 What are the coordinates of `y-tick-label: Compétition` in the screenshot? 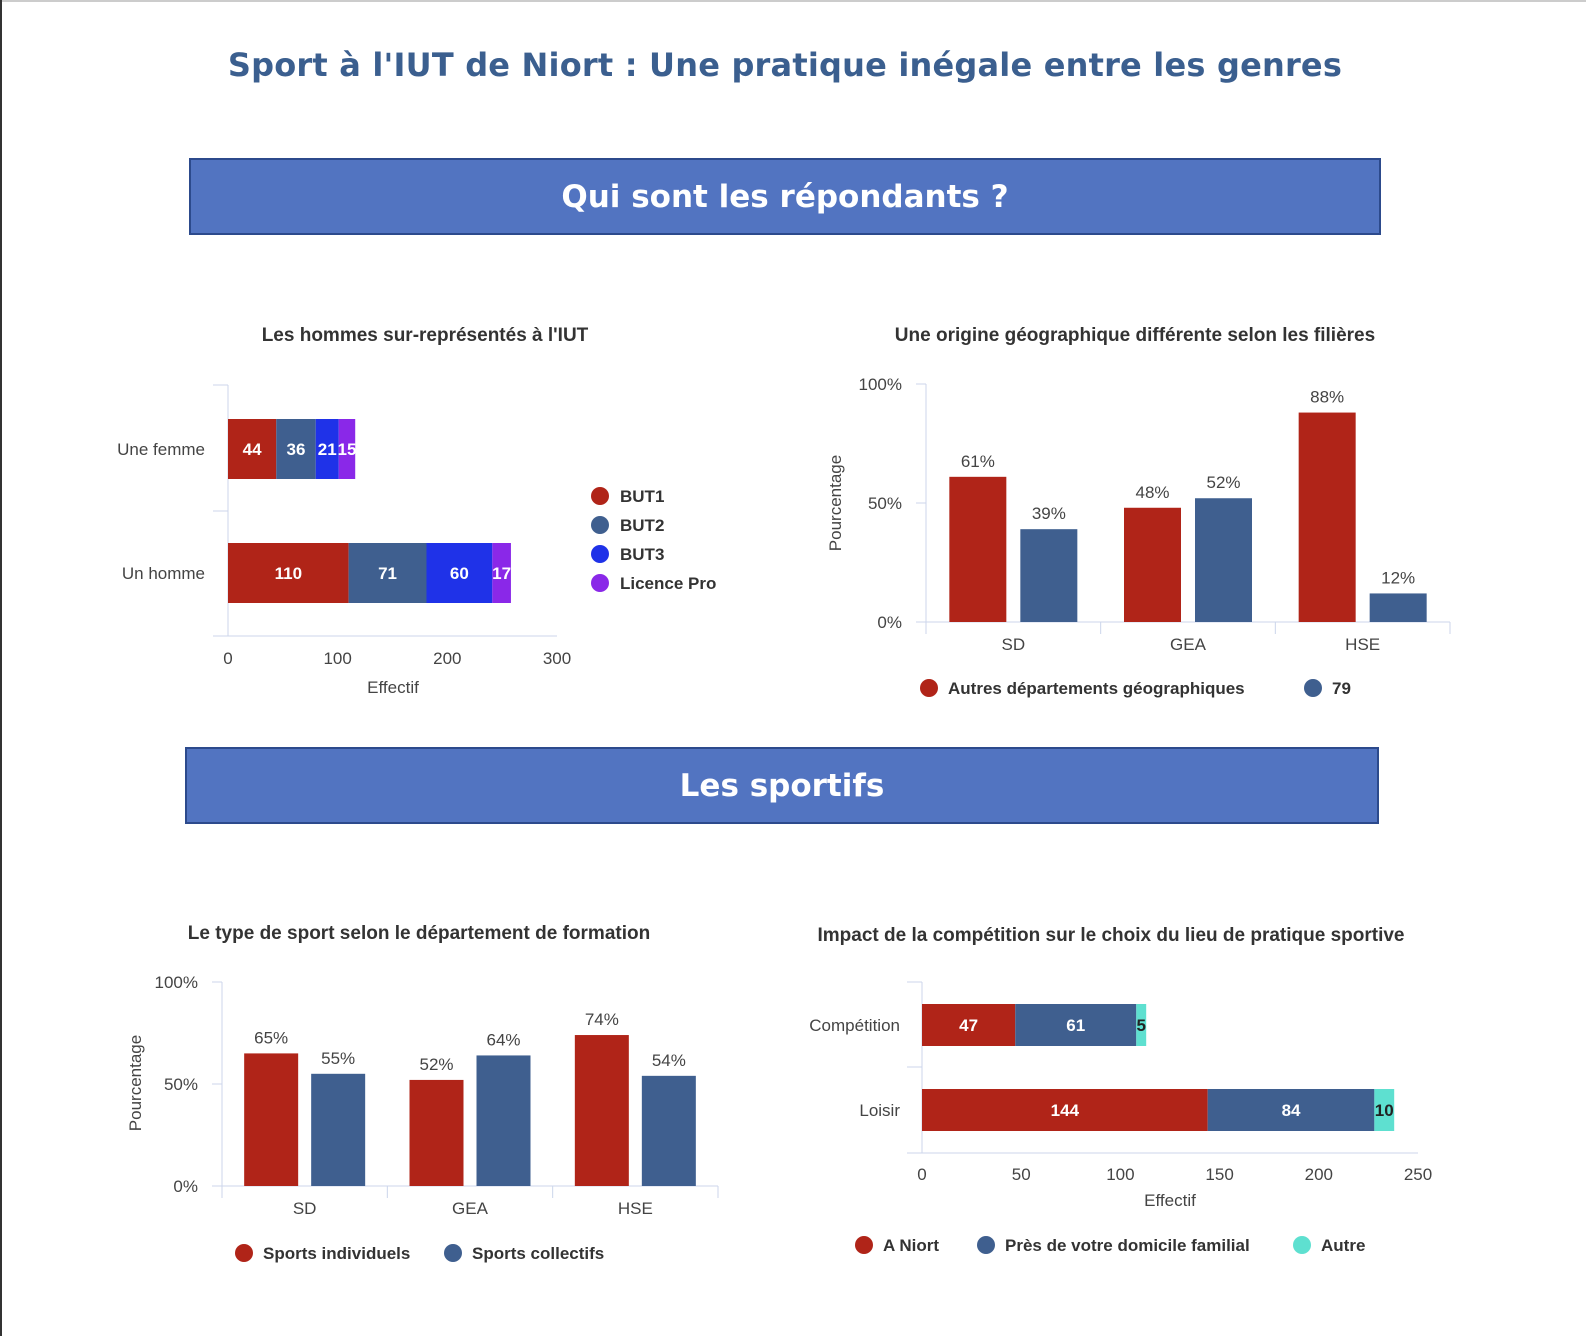 It's located at (854, 1025).